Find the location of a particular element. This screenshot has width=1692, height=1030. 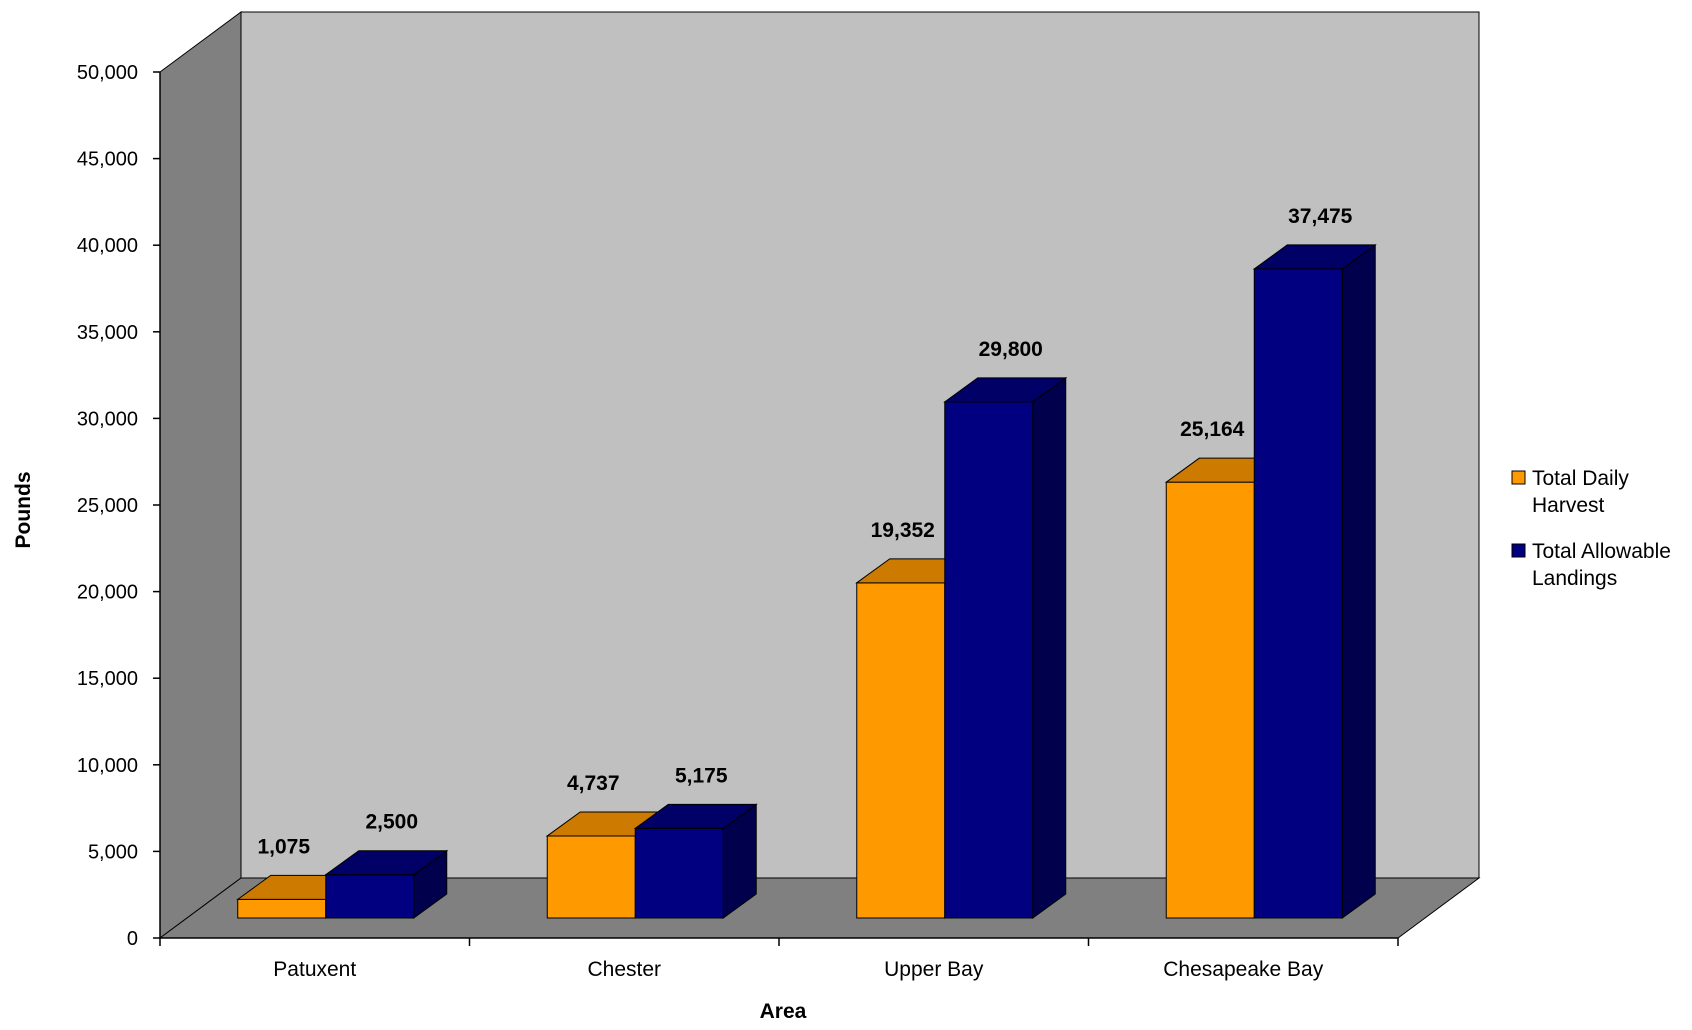

y-tick-label: 0 is located at coordinates (132, 939).